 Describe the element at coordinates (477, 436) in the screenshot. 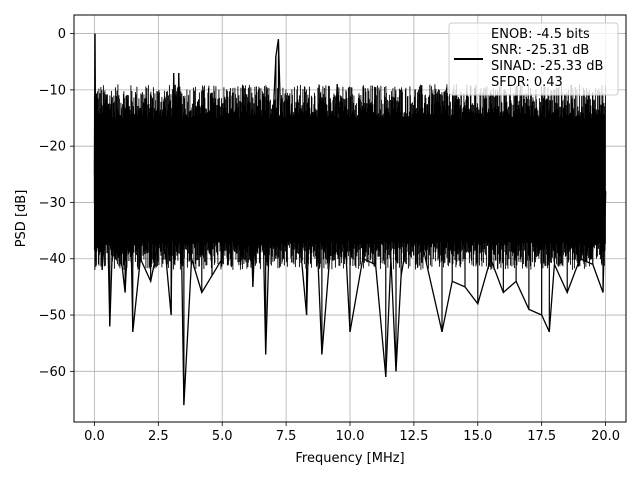

I see `x-tick-label: 15.0` at that location.